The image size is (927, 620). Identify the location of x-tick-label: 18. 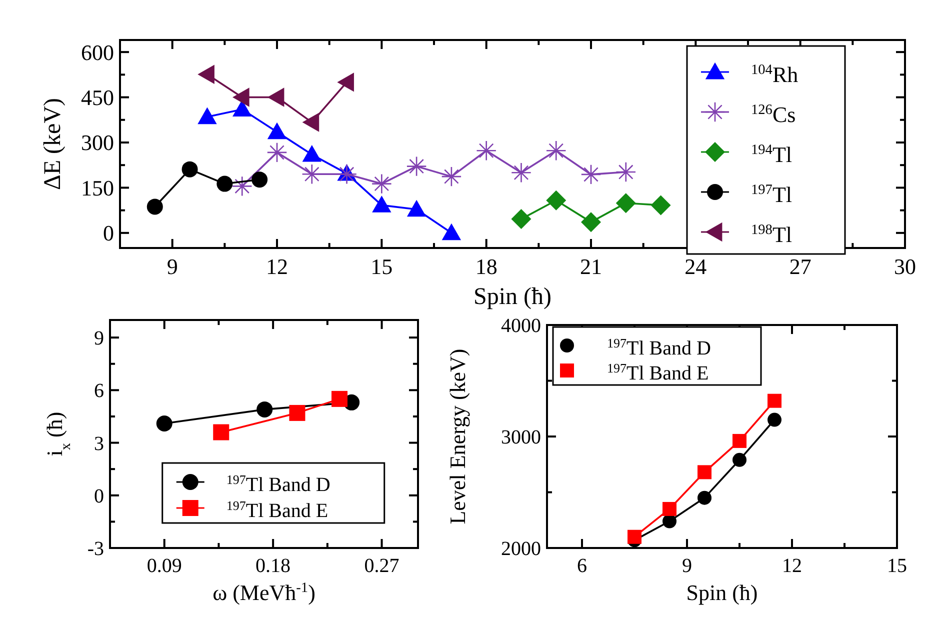
(486, 266).